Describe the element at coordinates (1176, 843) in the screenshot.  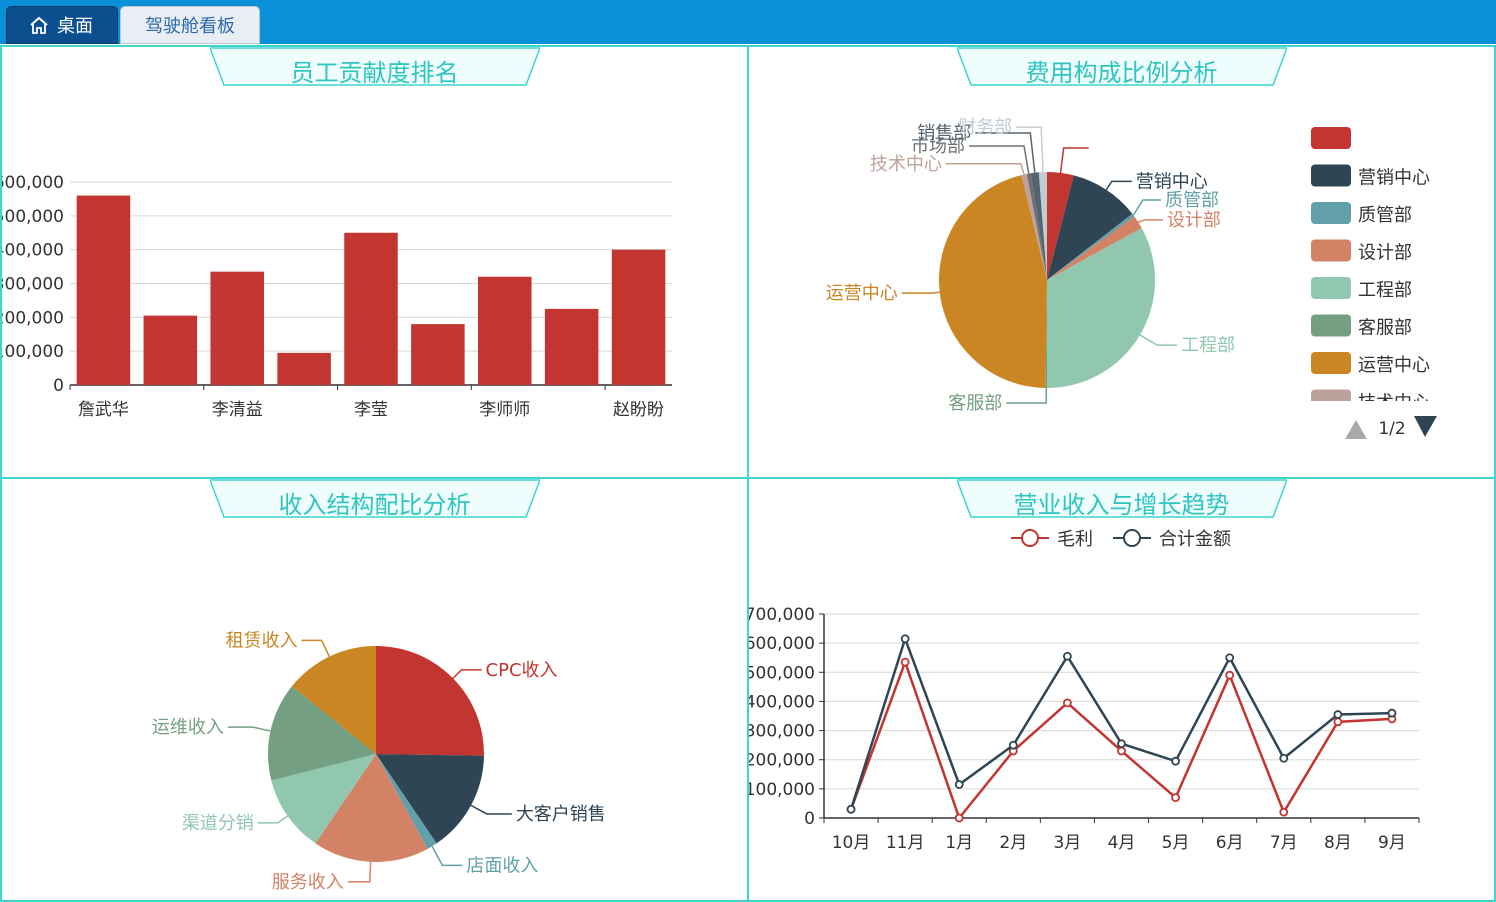
I see `x-tick-label: 5月` at that location.